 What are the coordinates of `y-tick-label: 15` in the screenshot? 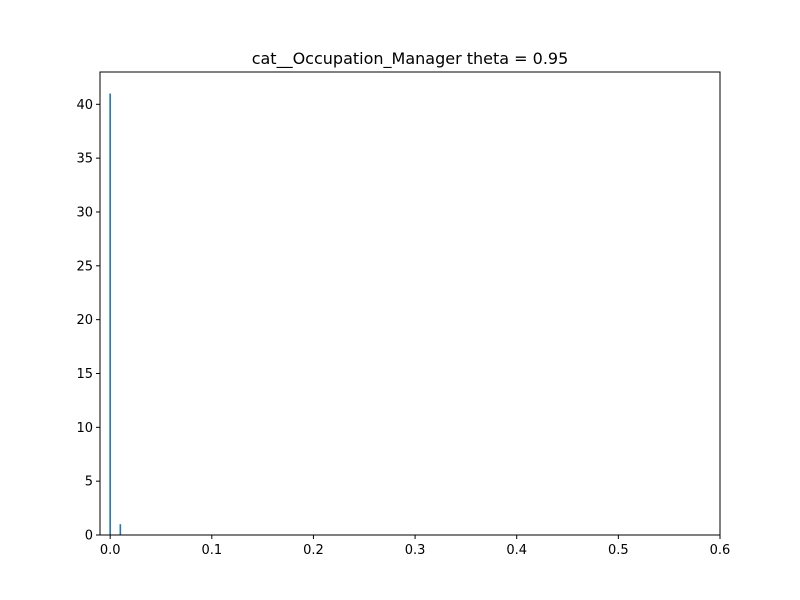 It's located at (84, 374).